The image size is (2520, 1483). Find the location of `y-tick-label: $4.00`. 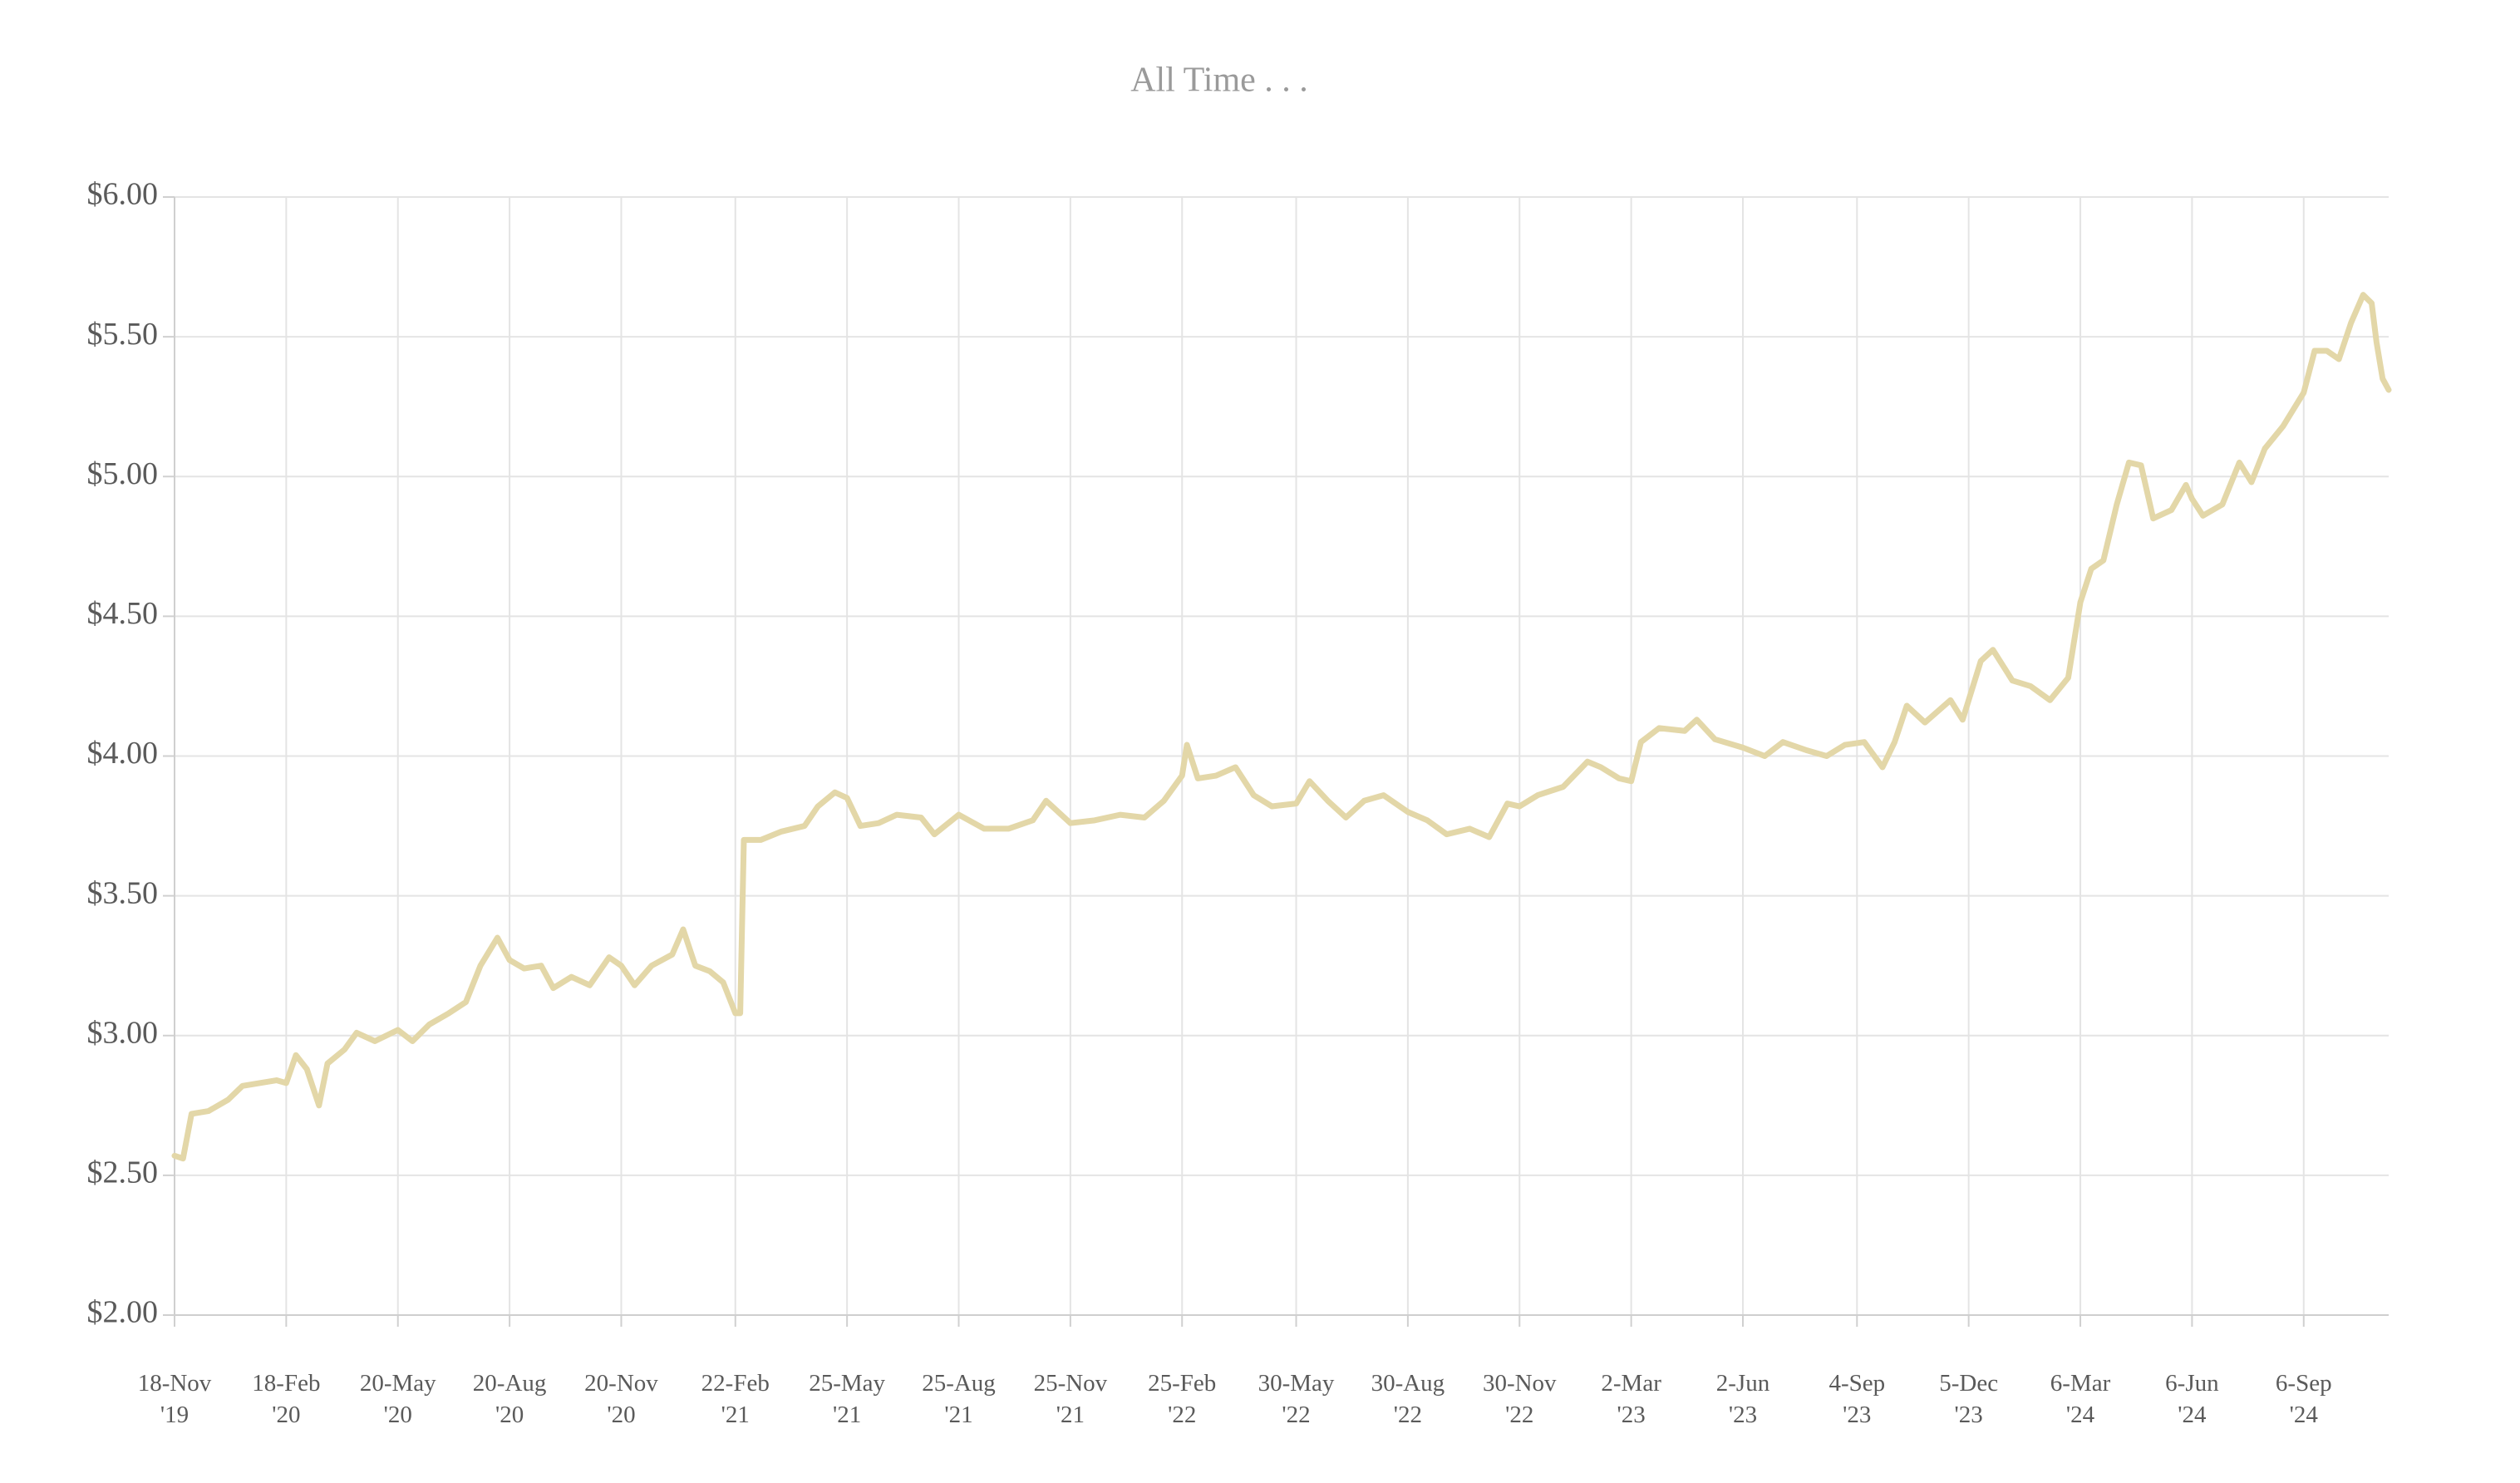

y-tick-label: $4.00 is located at coordinates (123, 754).